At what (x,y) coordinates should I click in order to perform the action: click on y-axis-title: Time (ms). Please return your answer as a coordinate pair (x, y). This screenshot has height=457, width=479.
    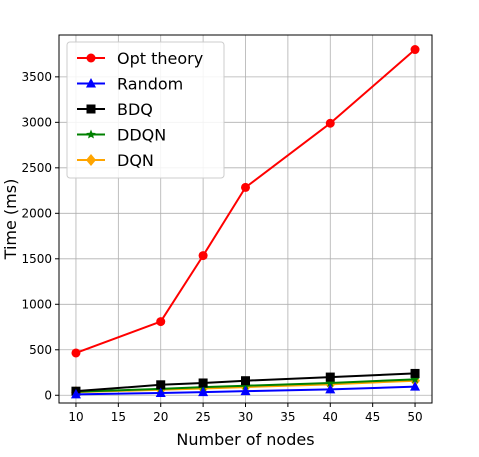
    Looking at the image, I should click on (10, 220).